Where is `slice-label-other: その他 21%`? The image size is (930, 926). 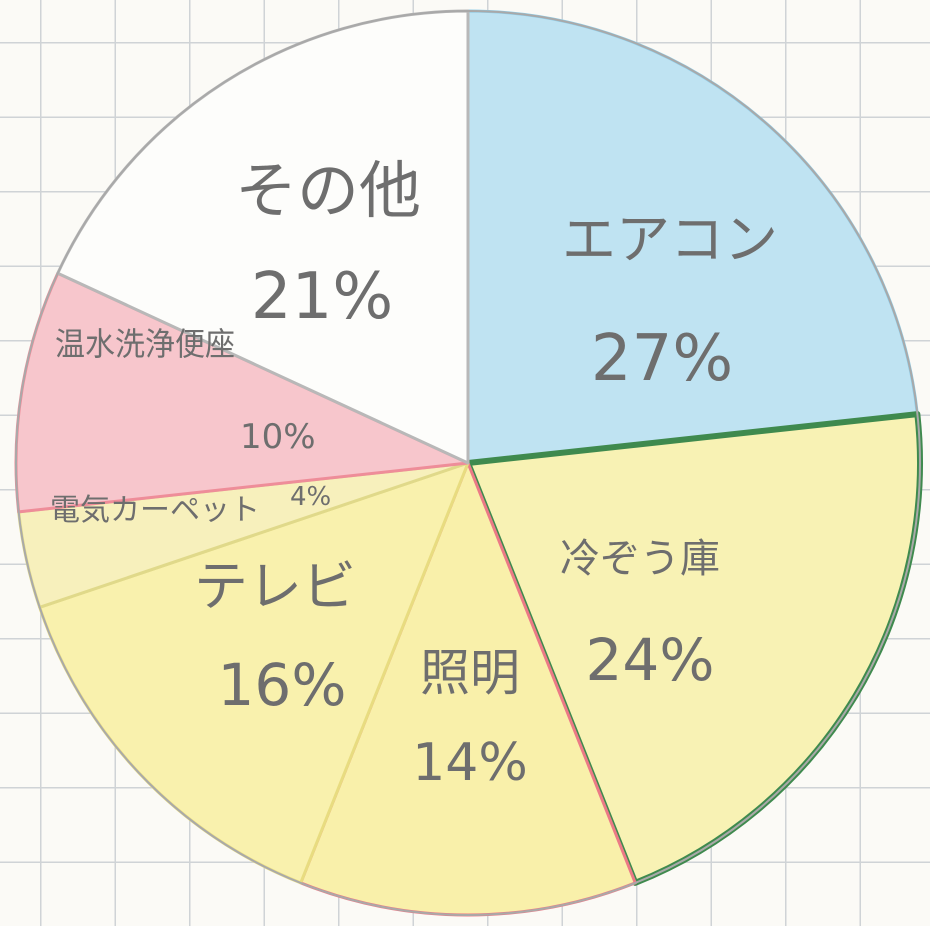
slice-label-other: その他 21% is located at coordinates (328, 244).